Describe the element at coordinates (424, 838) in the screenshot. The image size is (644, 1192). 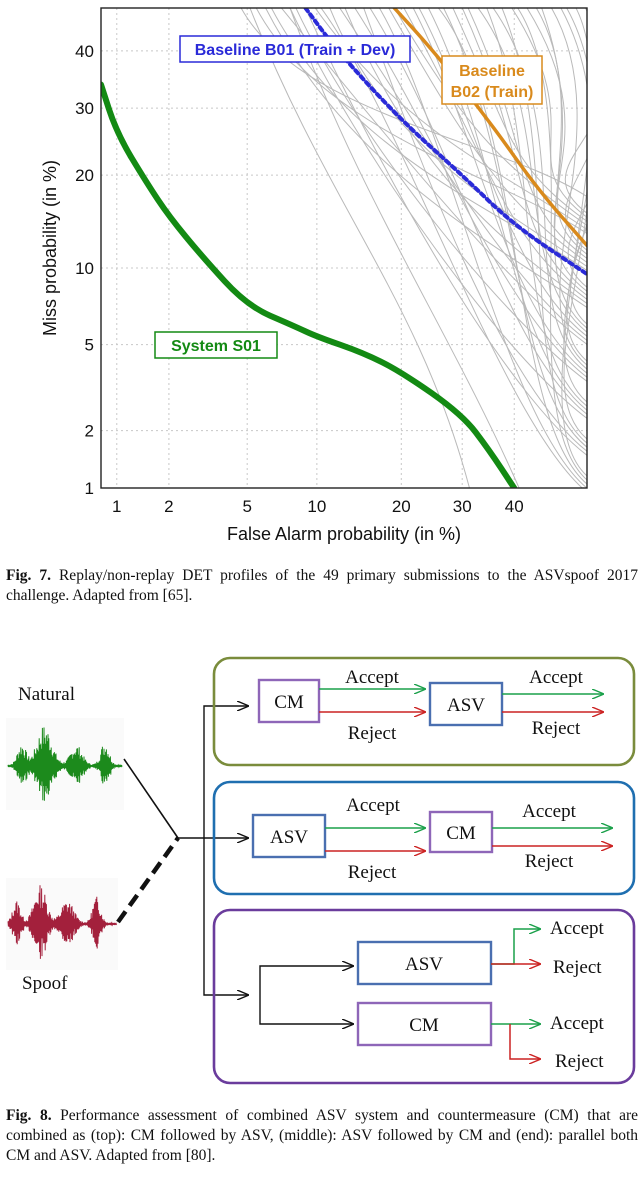
I see `middle-panel` at that location.